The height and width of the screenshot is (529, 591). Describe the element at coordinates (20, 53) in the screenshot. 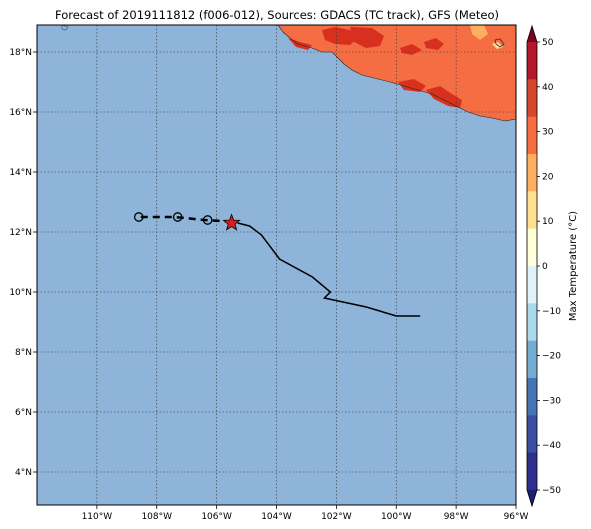

I see `y-tick-label: 18°N` at that location.